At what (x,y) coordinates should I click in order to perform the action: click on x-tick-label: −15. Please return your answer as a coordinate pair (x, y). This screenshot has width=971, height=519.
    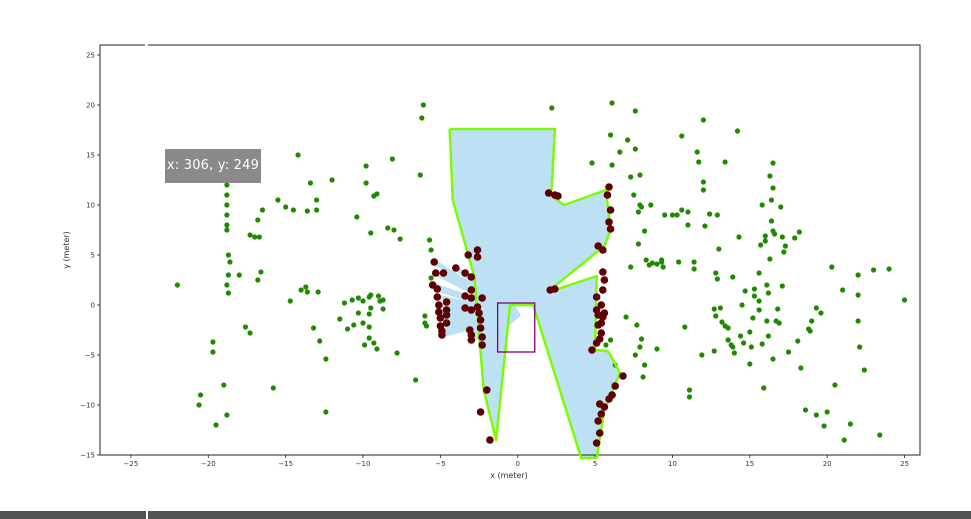
    Looking at the image, I should click on (285, 464).